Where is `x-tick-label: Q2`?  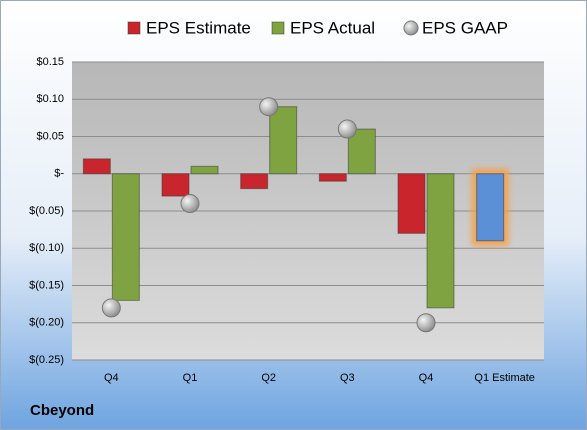 x-tick-label: Q2 is located at coordinates (268, 378).